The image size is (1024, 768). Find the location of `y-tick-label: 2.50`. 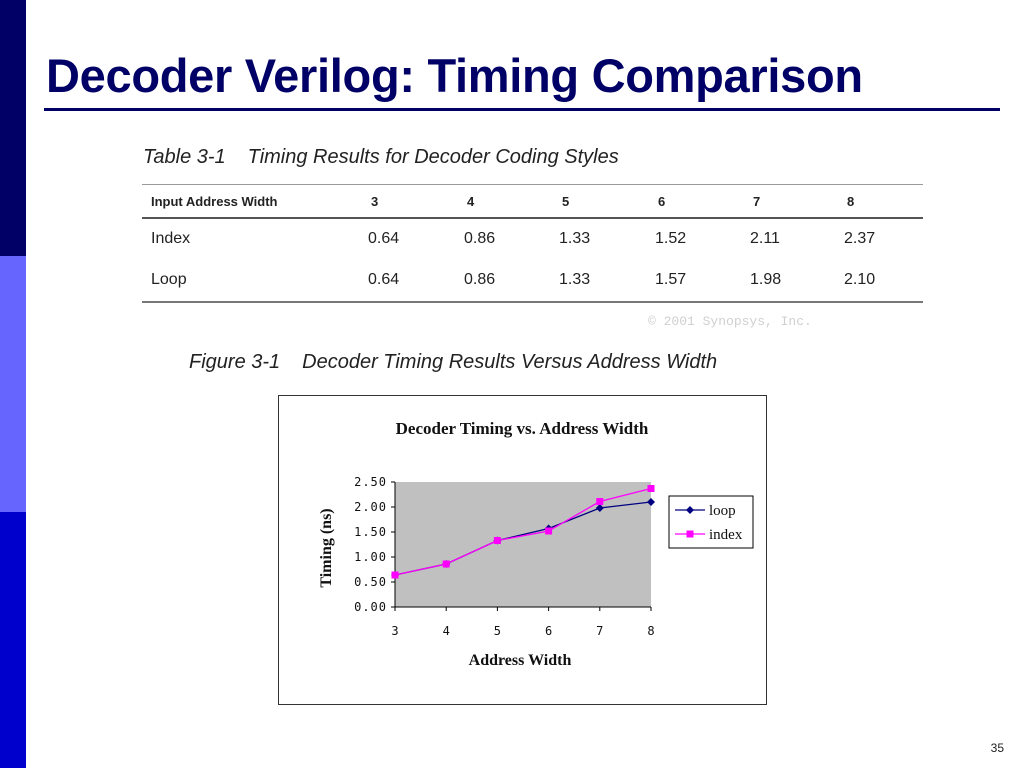

y-tick-label: 2.50 is located at coordinates (370, 482).